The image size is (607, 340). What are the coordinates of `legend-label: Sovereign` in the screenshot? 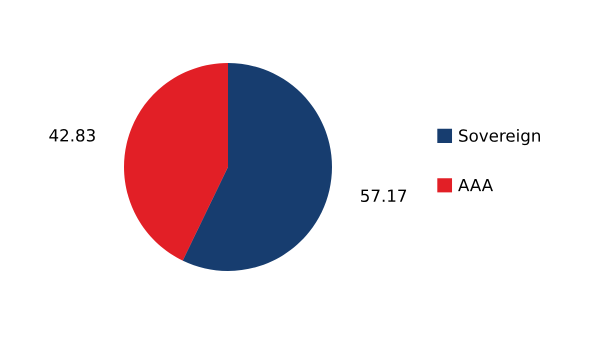 It's located at (499, 137).